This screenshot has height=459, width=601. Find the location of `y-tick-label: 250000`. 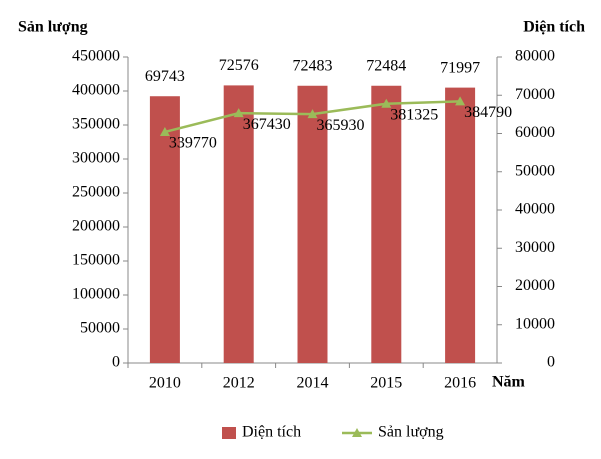

y-tick-label: 250000 is located at coordinates (96, 192).